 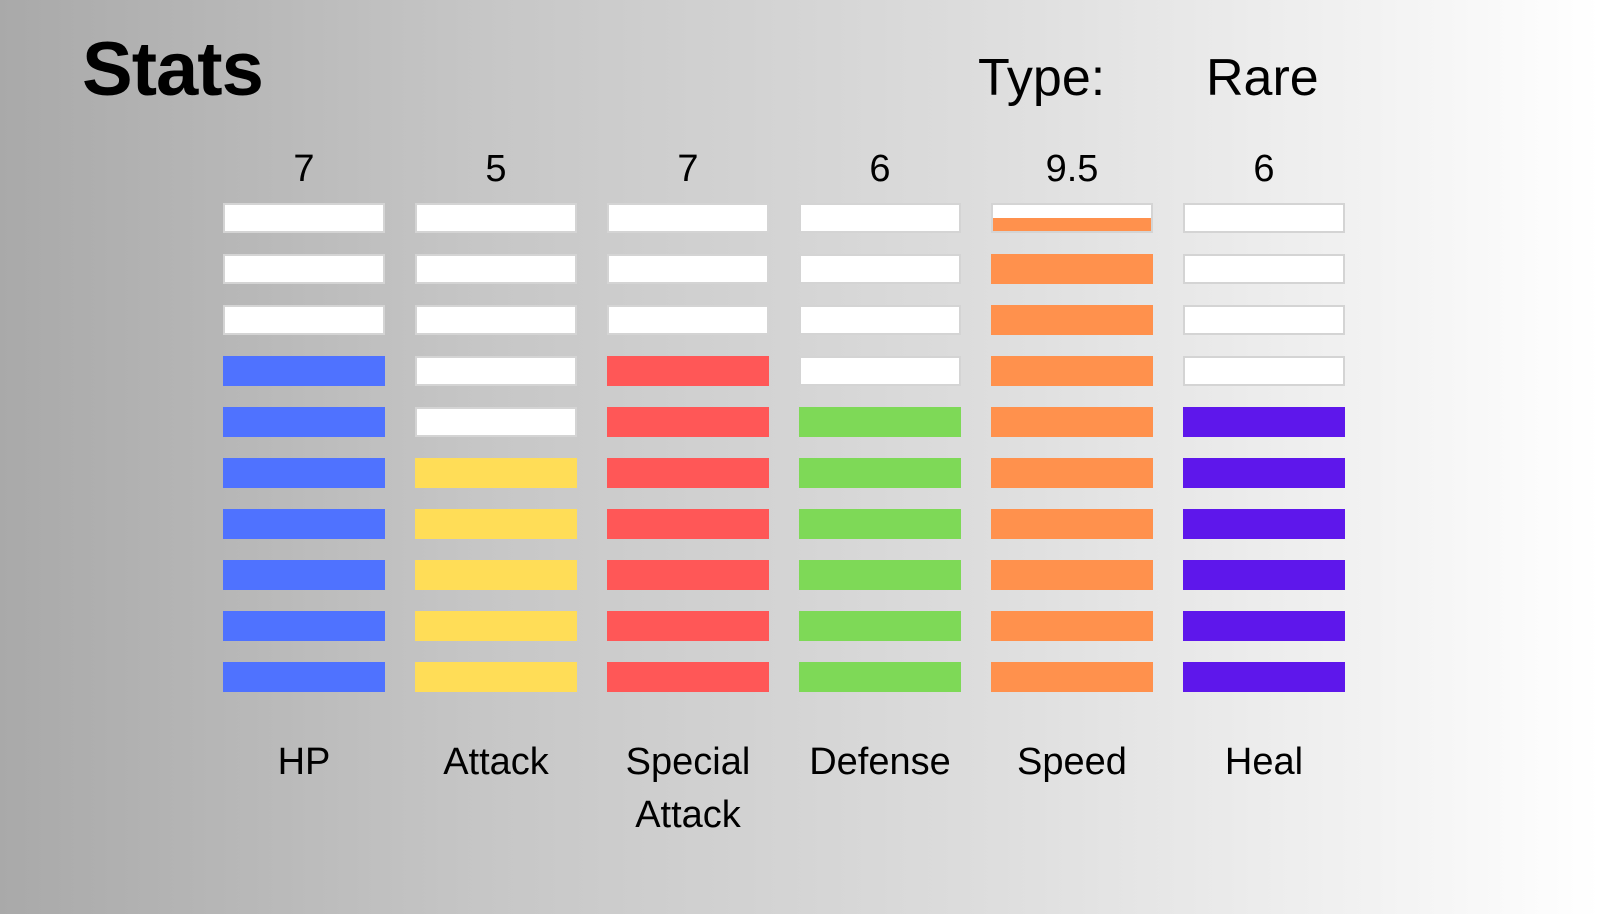 I want to click on stat-label-defense: Defense, so click(x=880, y=762).